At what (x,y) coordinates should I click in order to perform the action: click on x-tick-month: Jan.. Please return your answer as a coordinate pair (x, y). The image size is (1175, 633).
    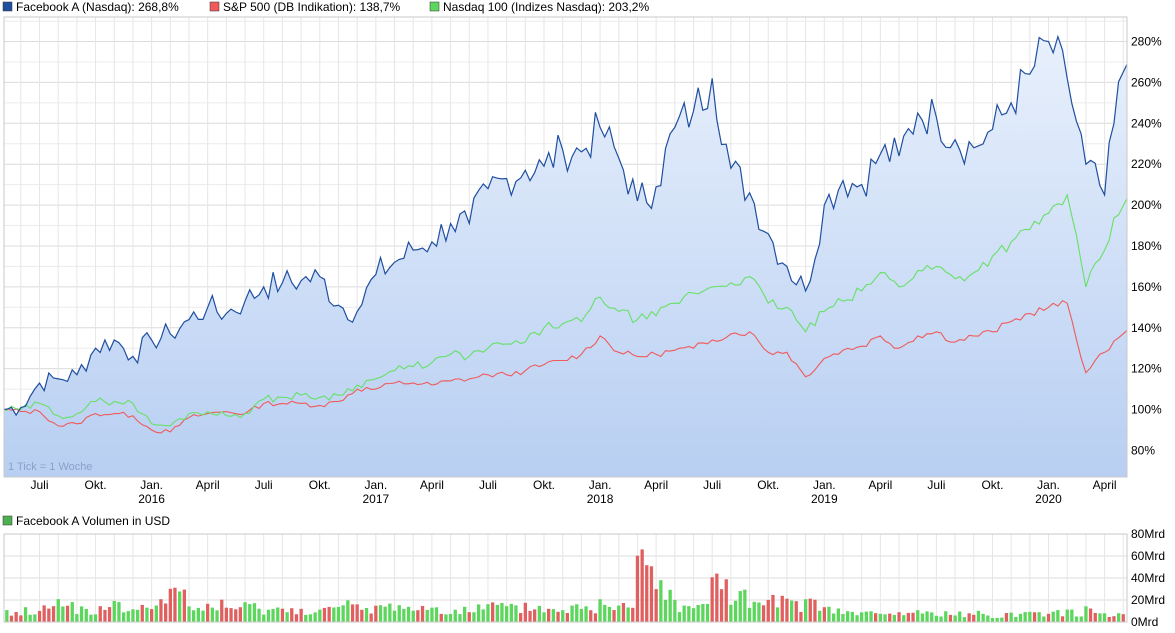
    Looking at the image, I should click on (1048, 485).